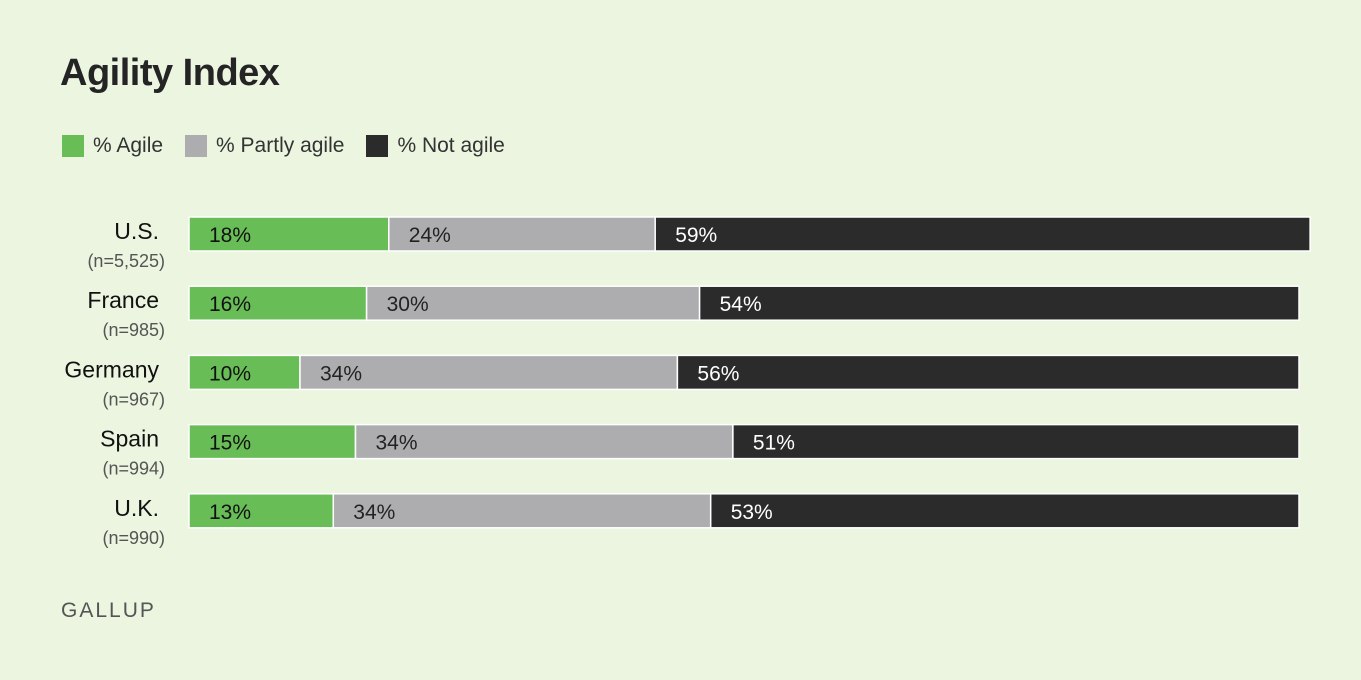 The image size is (1361, 680). What do you see at coordinates (1016, 441) in the screenshot?
I see `bar-spain-not-agile` at bounding box center [1016, 441].